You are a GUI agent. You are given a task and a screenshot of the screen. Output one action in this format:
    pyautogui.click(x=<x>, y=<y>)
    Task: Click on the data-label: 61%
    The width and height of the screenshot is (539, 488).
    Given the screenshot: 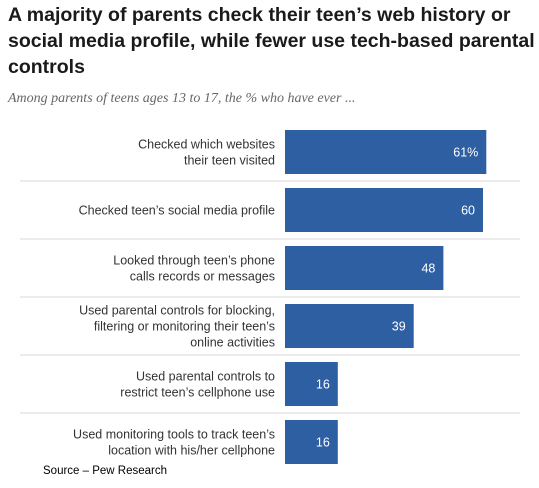 What is the action you would take?
    pyautogui.click(x=465, y=153)
    